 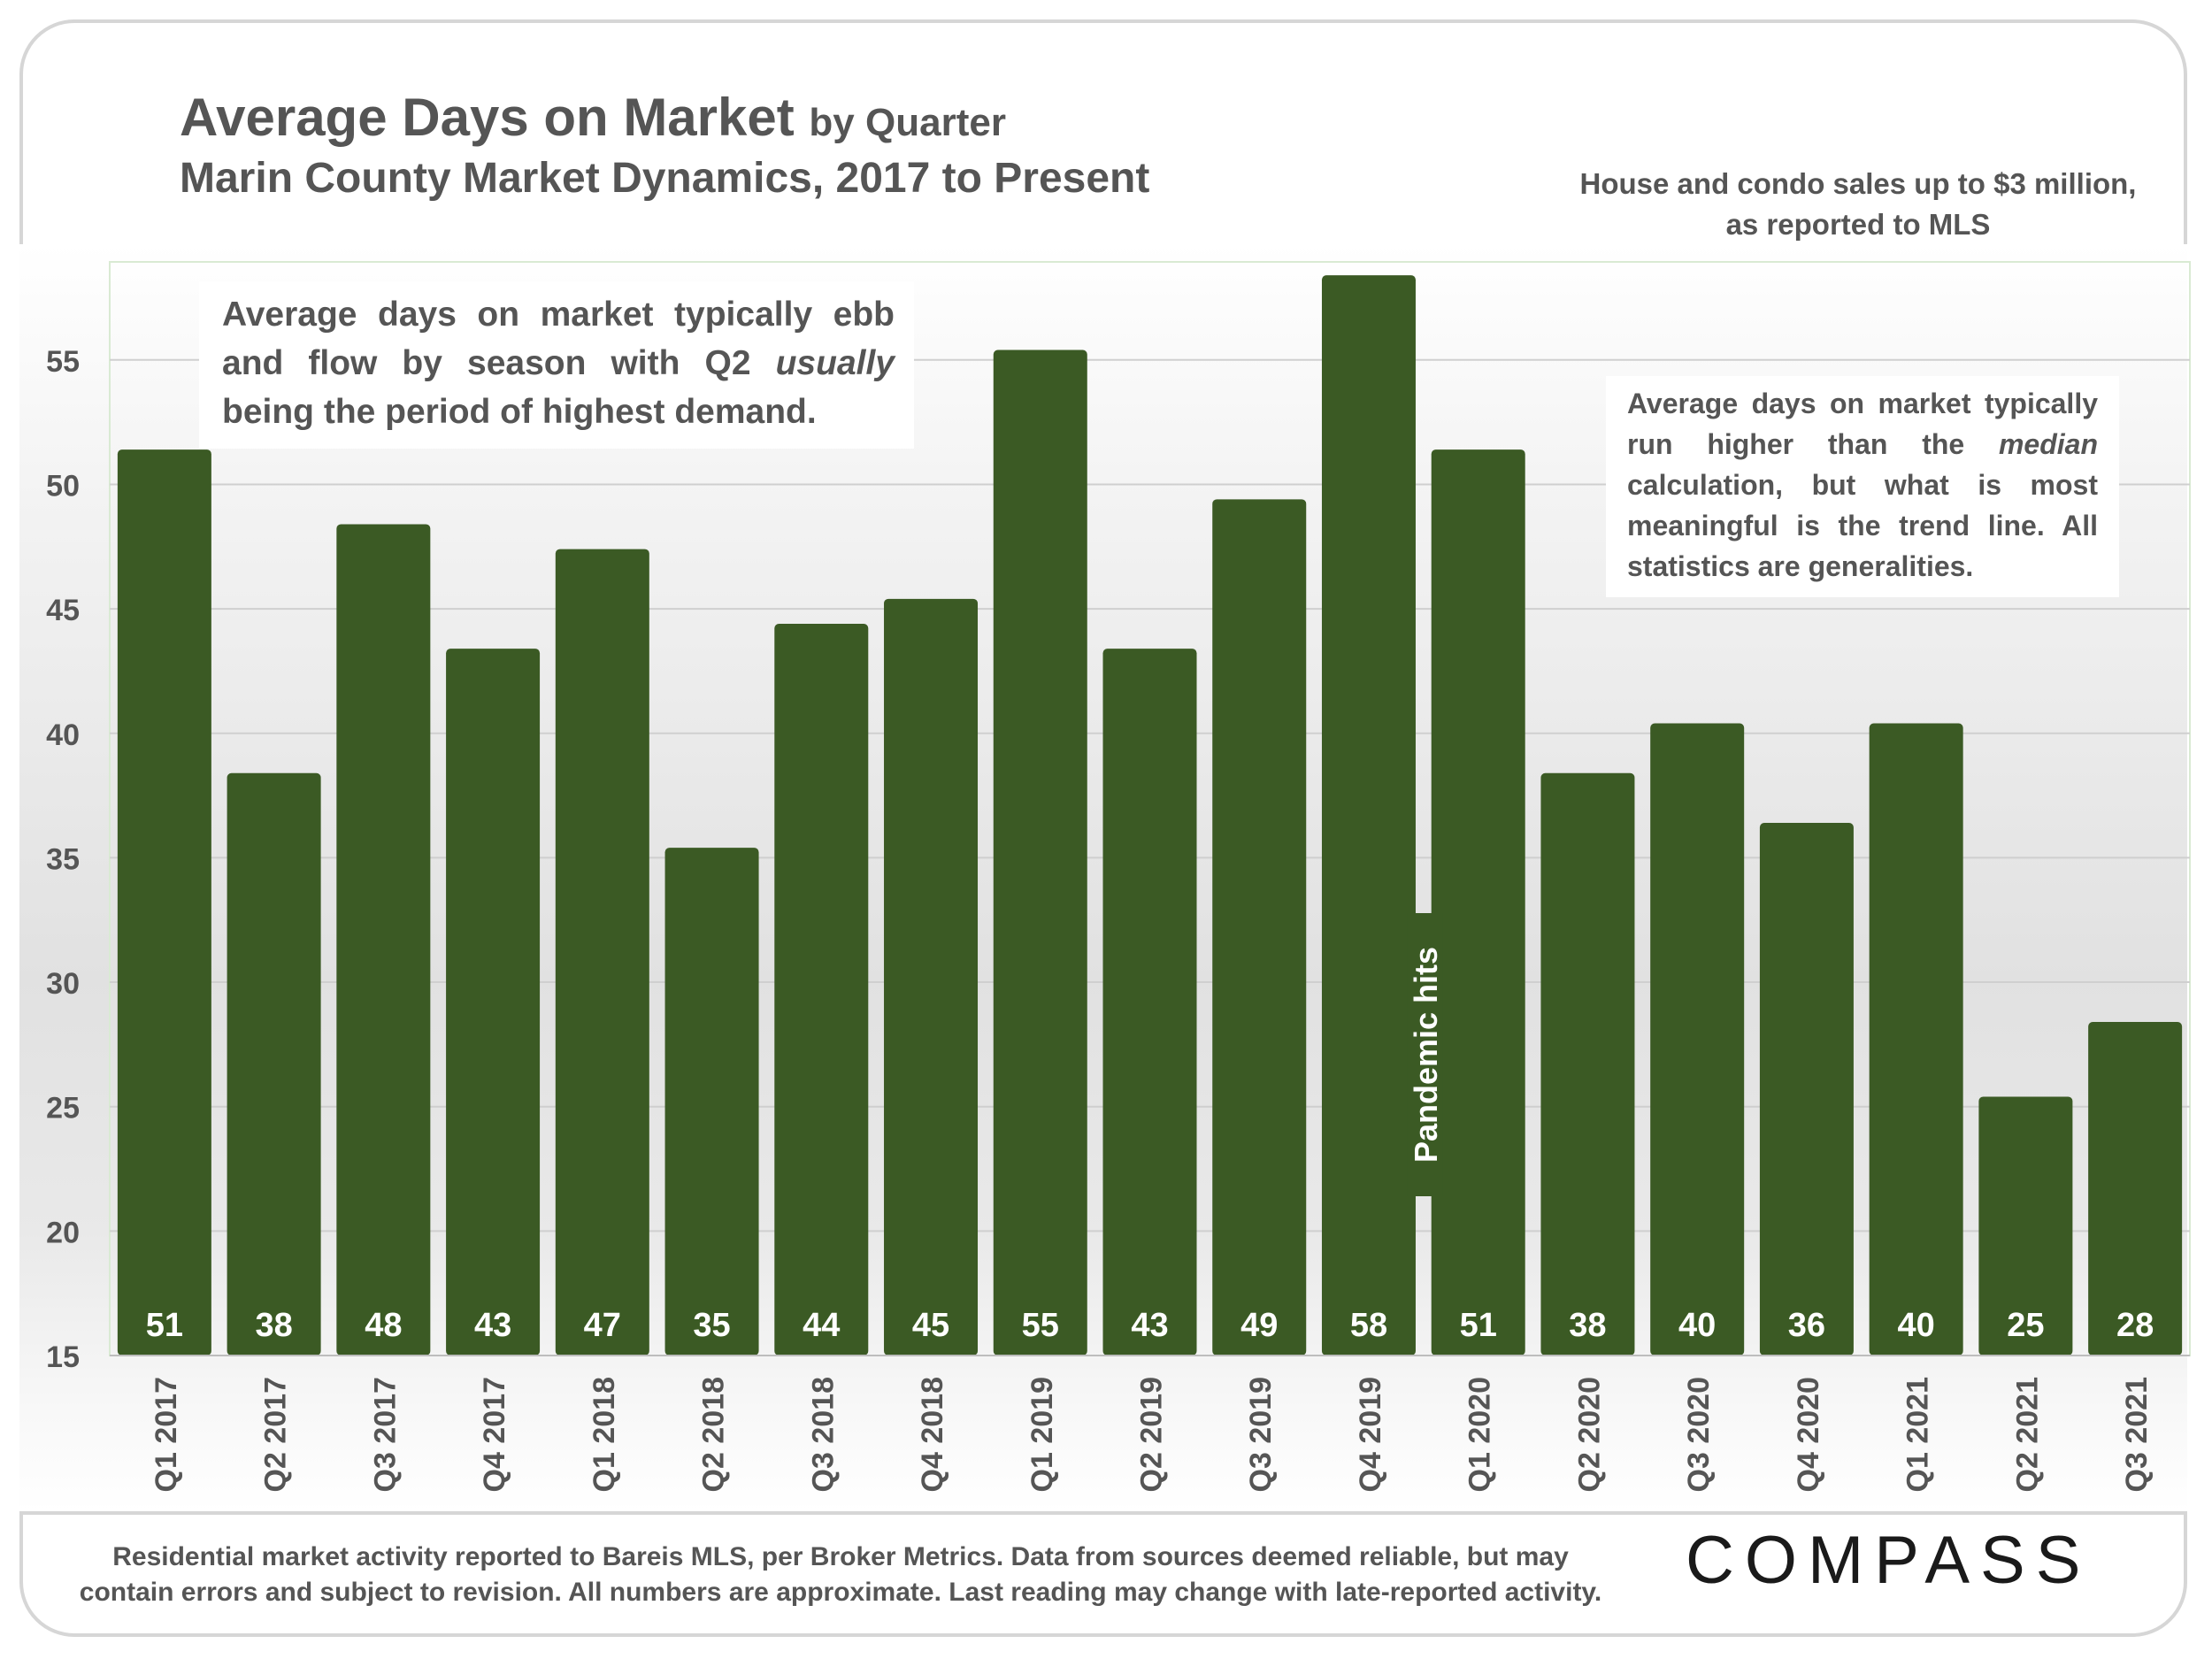 I want to click on bar-value-label: 55, so click(x=1040, y=1326).